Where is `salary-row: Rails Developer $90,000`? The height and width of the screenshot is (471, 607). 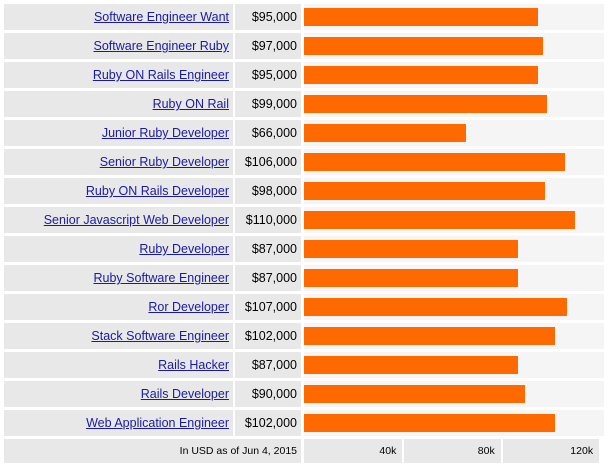
salary-row: Rails Developer $90,000 is located at coordinates (304, 394).